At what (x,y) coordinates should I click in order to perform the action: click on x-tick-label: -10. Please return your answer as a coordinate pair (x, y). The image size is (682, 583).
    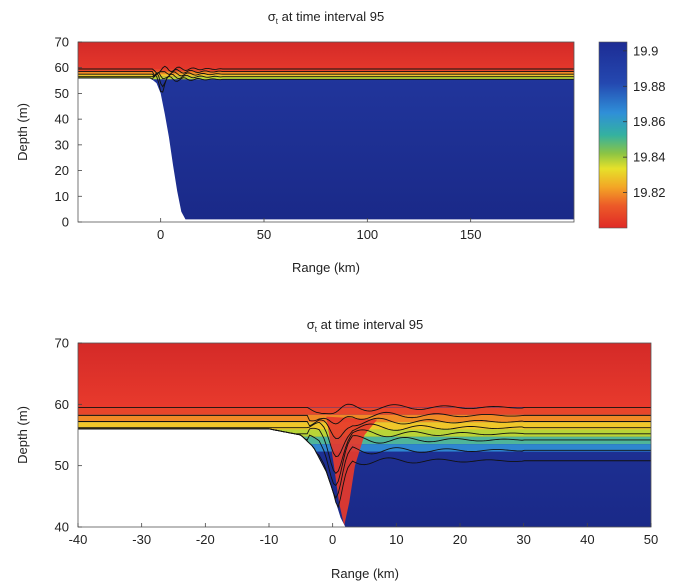
    Looking at the image, I should click on (269, 539).